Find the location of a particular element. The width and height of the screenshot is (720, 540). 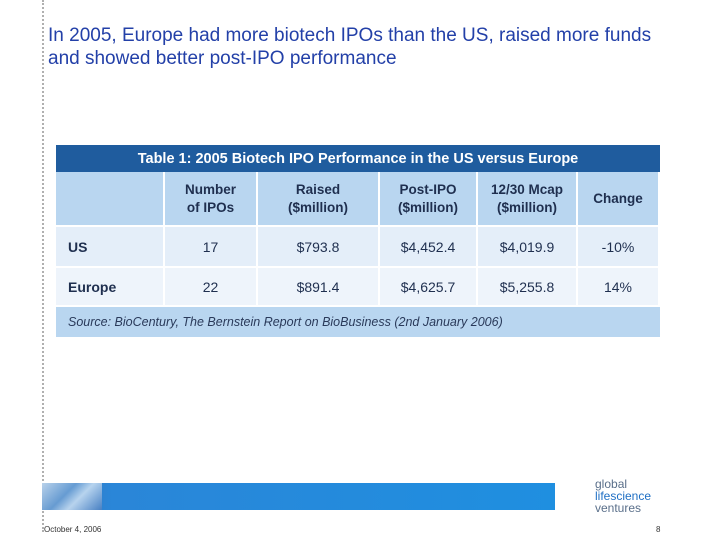

footer-image is located at coordinates (72, 496).